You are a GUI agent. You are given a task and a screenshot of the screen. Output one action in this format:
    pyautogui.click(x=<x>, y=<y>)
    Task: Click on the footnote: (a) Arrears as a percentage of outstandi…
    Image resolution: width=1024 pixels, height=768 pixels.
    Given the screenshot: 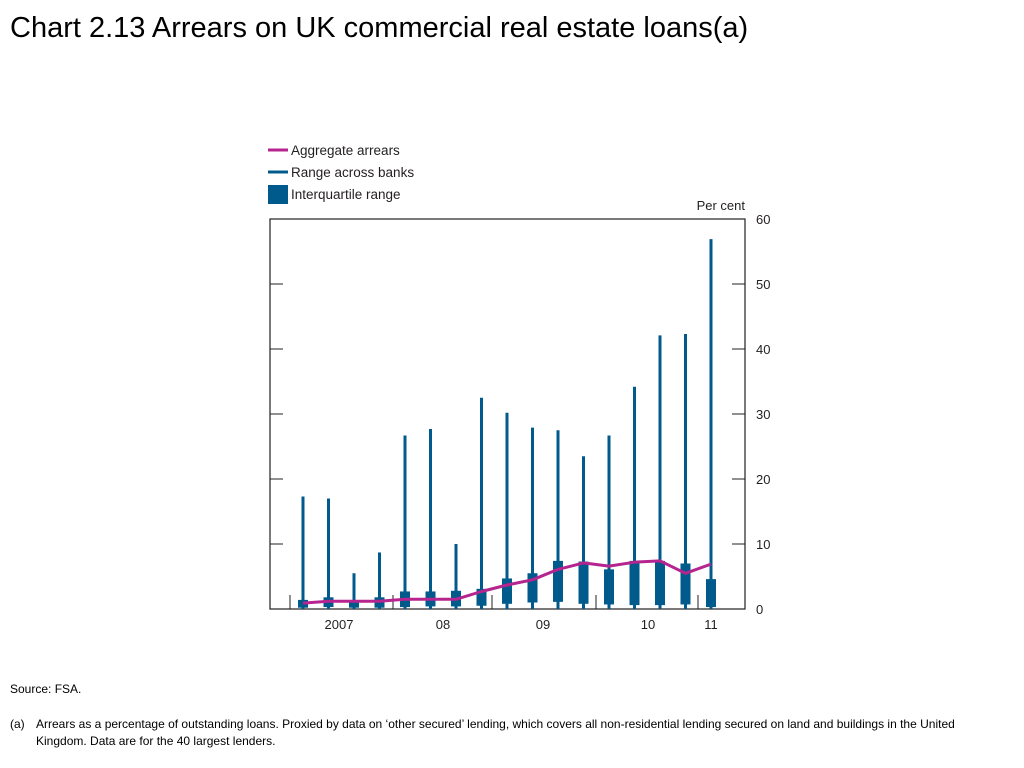 What is the action you would take?
    pyautogui.click(x=505, y=733)
    